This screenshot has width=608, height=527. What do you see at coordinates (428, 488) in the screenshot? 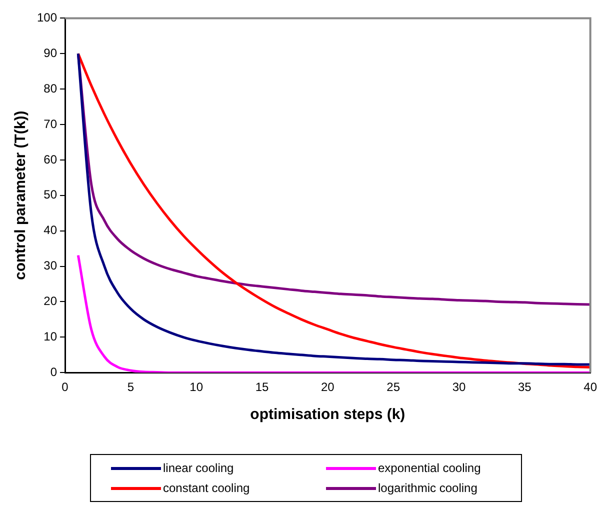
I see `legend-label: logarithmic cooling` at bounding box center [428, 488].